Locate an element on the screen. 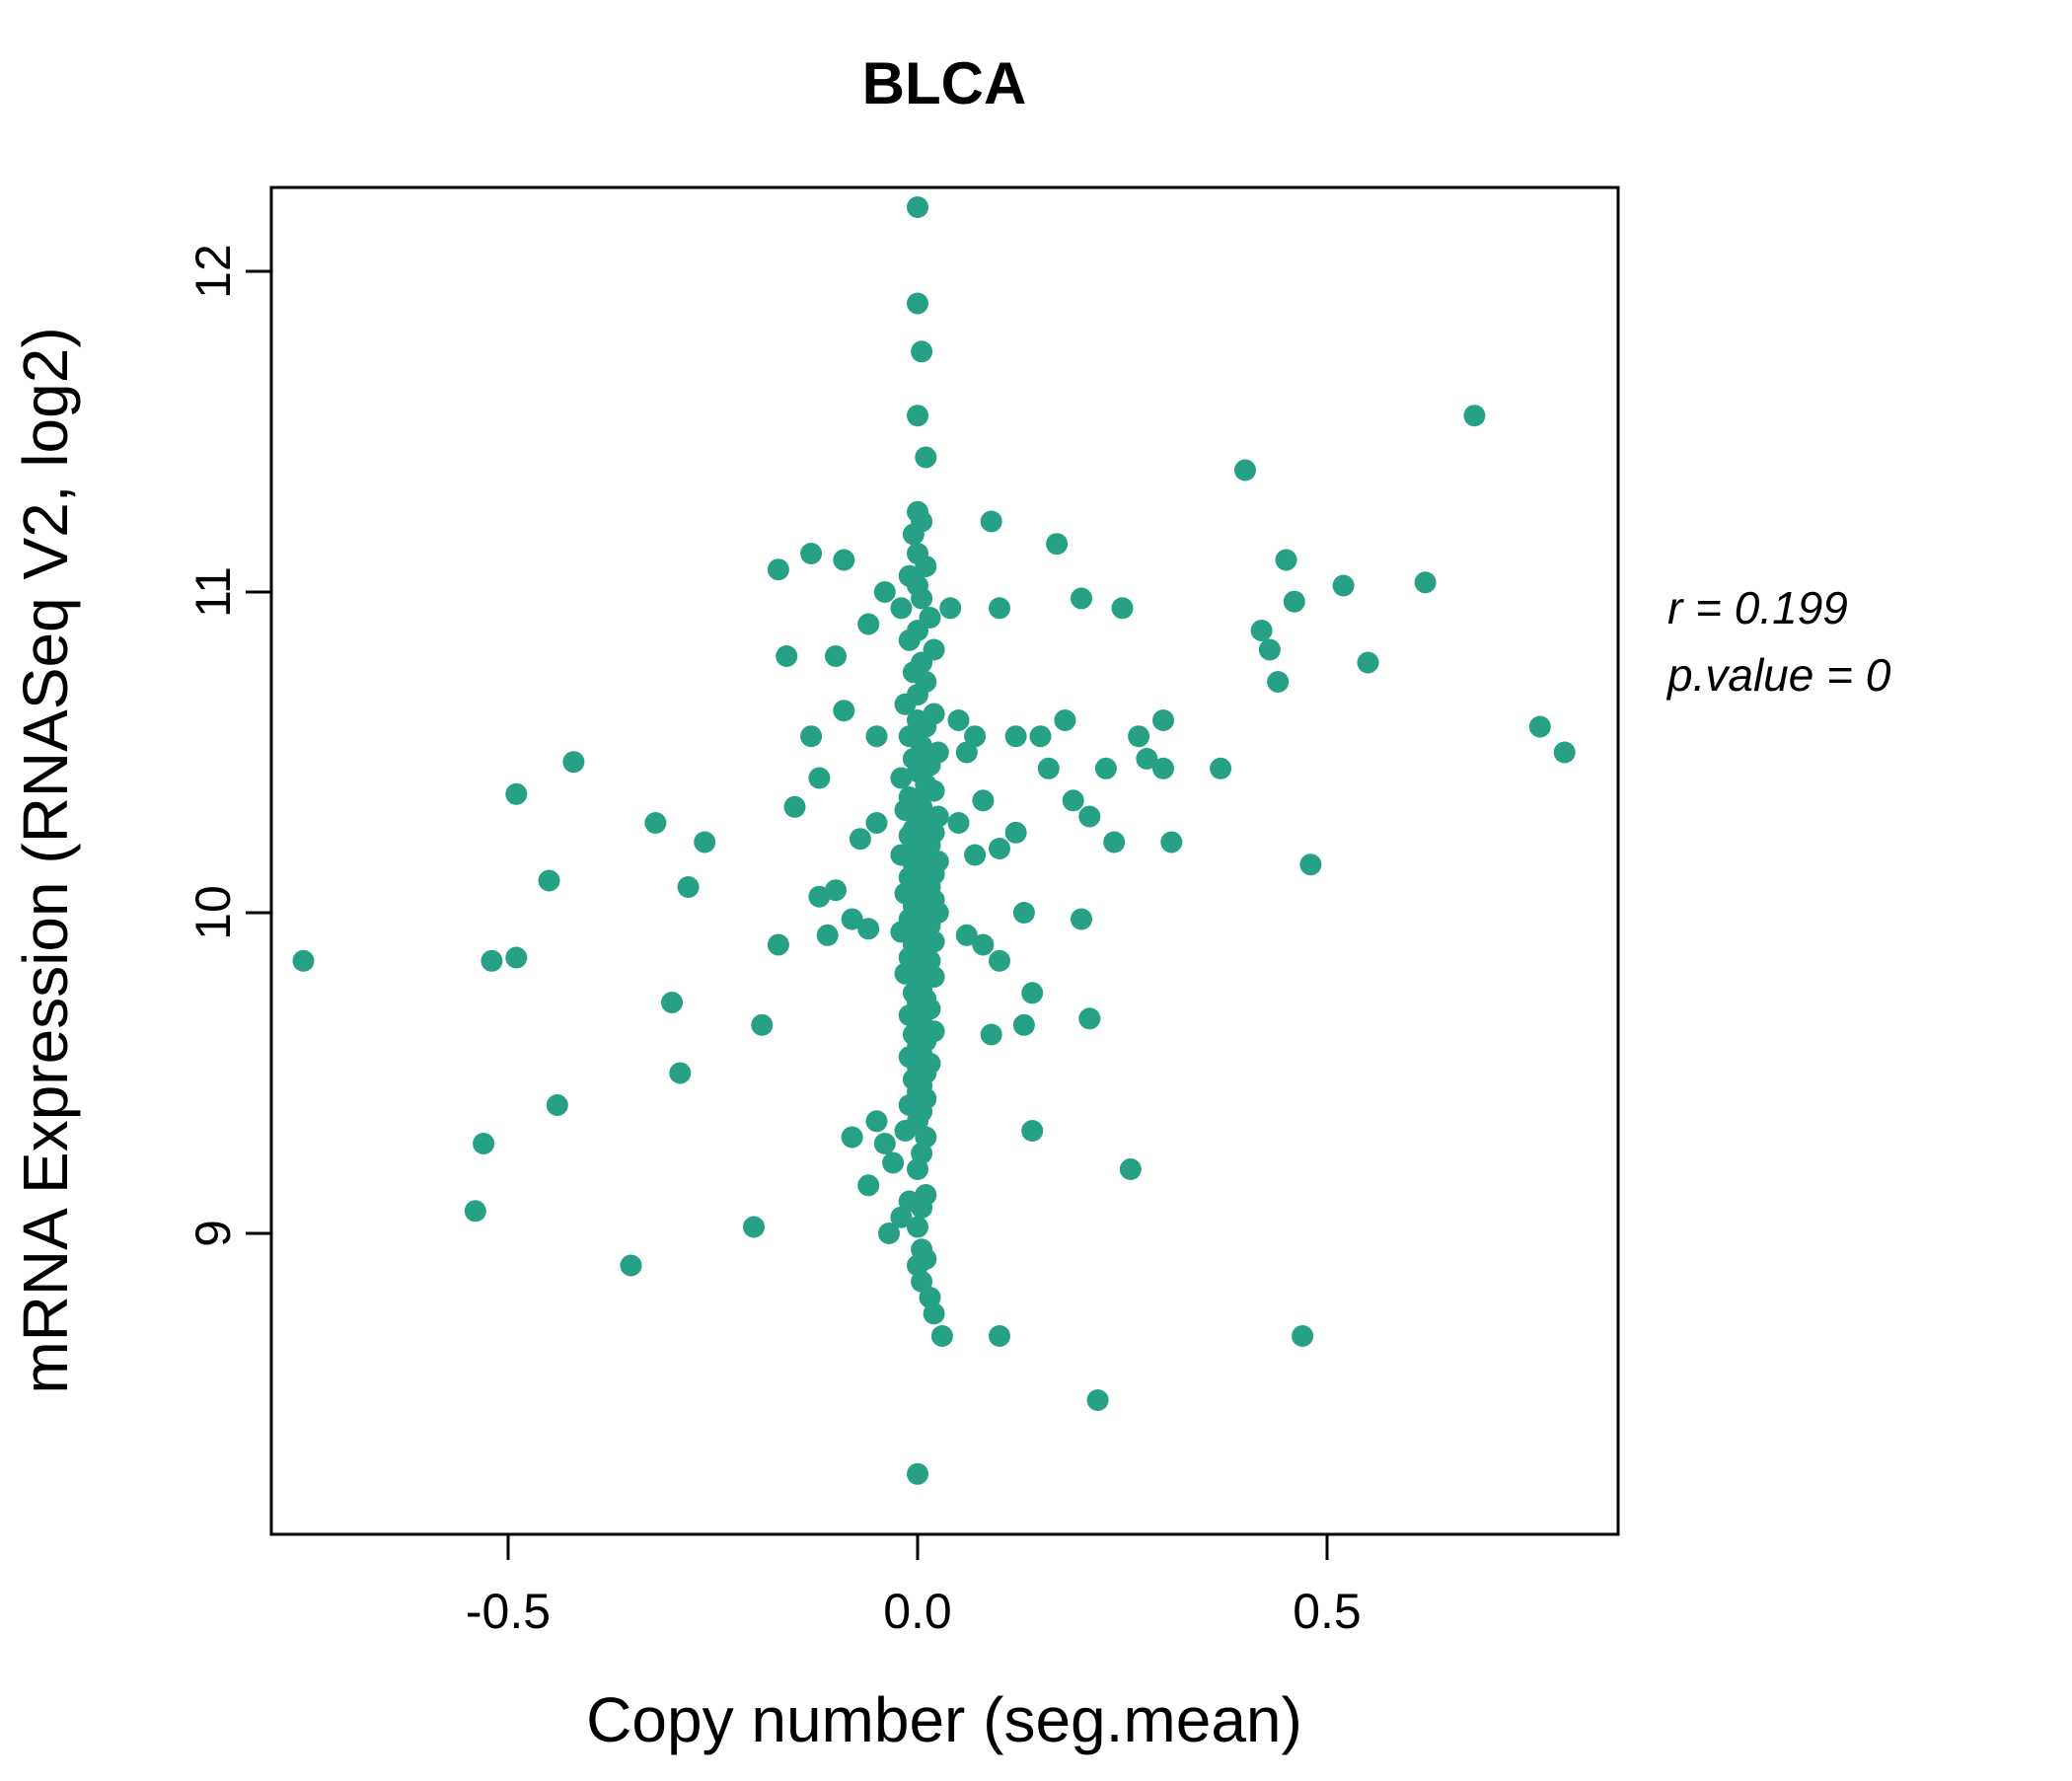  y-tick-label: 12 is located at coordinates (213, 272).